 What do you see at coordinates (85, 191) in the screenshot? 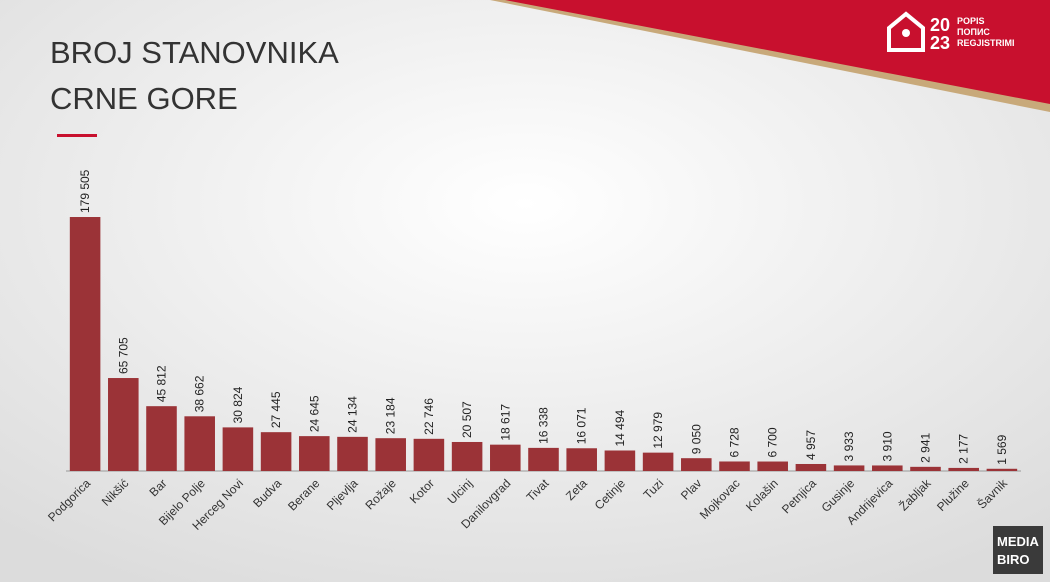
I see `value-label: 179 505` at bounding box center [85, 191].